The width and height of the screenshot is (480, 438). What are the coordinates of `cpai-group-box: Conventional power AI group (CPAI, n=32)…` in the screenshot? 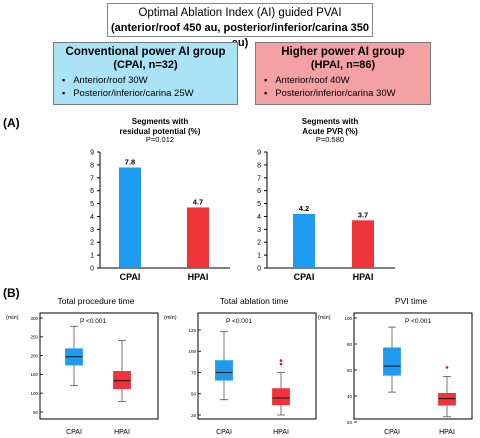 It's located at (145, 73).